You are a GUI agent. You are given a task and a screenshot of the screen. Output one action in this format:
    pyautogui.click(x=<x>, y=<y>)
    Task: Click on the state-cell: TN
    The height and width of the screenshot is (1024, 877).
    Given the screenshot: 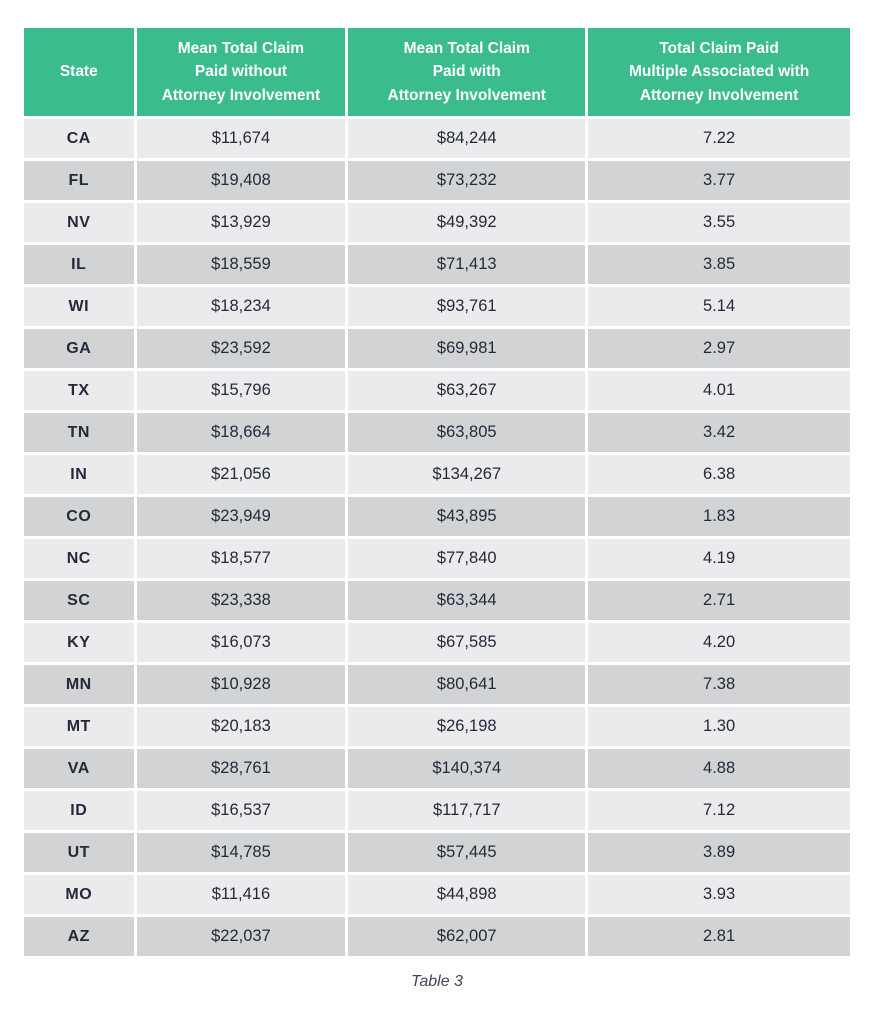 What is the action you would take?
    pyautogui.click(x=79, y=432)
    